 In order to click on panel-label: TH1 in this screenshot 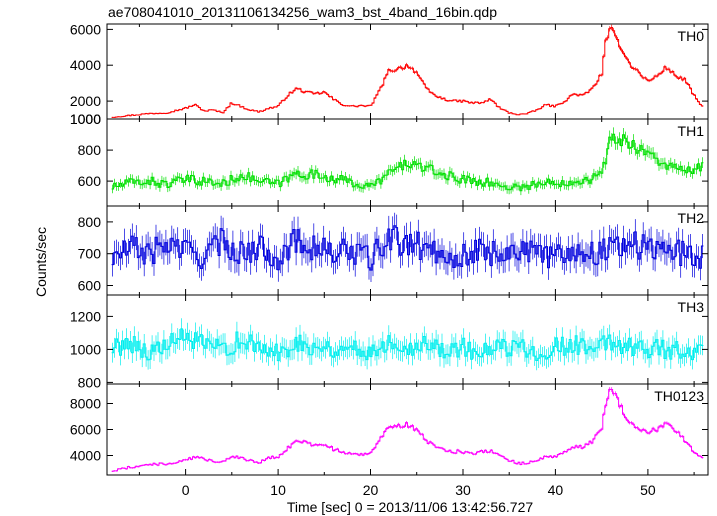, I will do `click(691, 131)`.